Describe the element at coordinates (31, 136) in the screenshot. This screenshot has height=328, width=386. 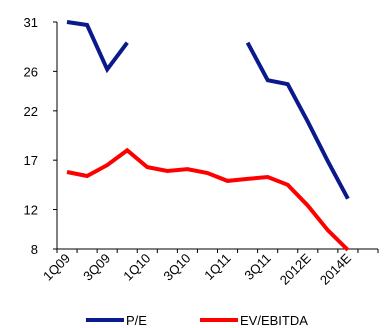
I see `y-axis-tick-labels: 8 12 17 22 26 31` at that location.